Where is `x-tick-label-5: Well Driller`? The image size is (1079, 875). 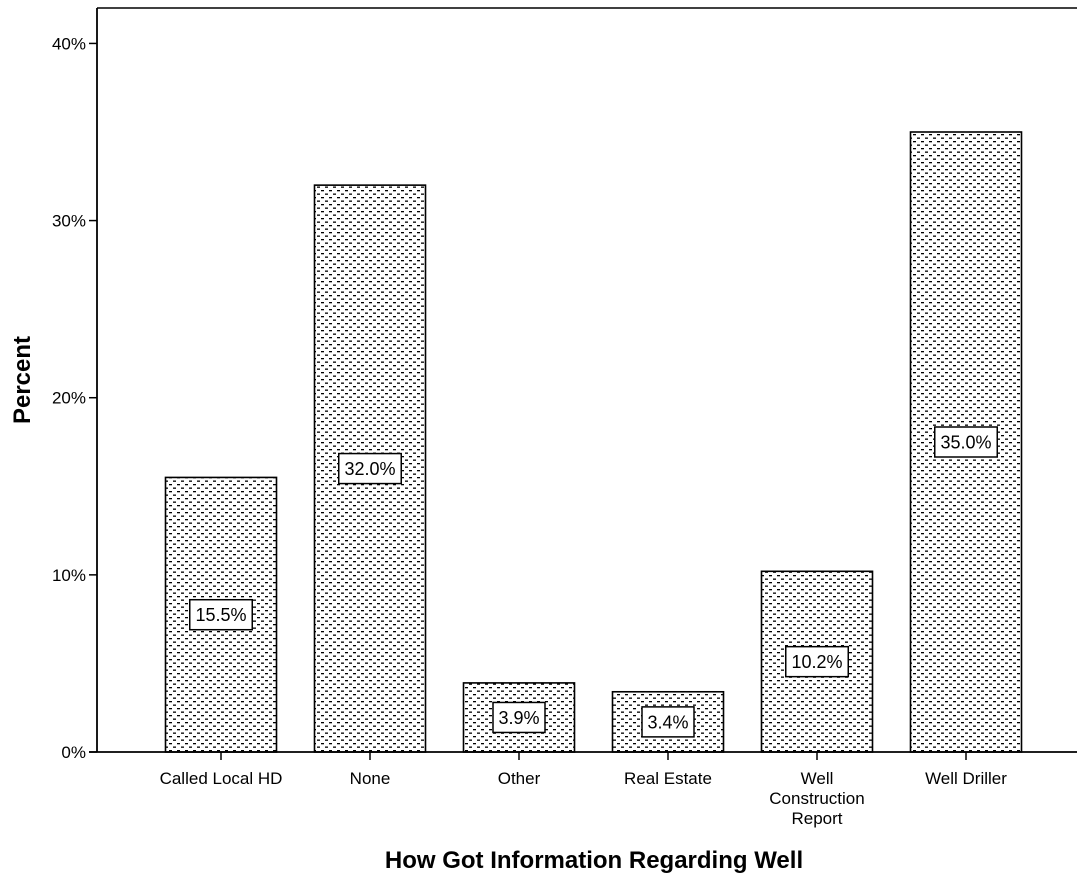
x-tick-label-5: Well Driller is located at coordinates (966, 778).